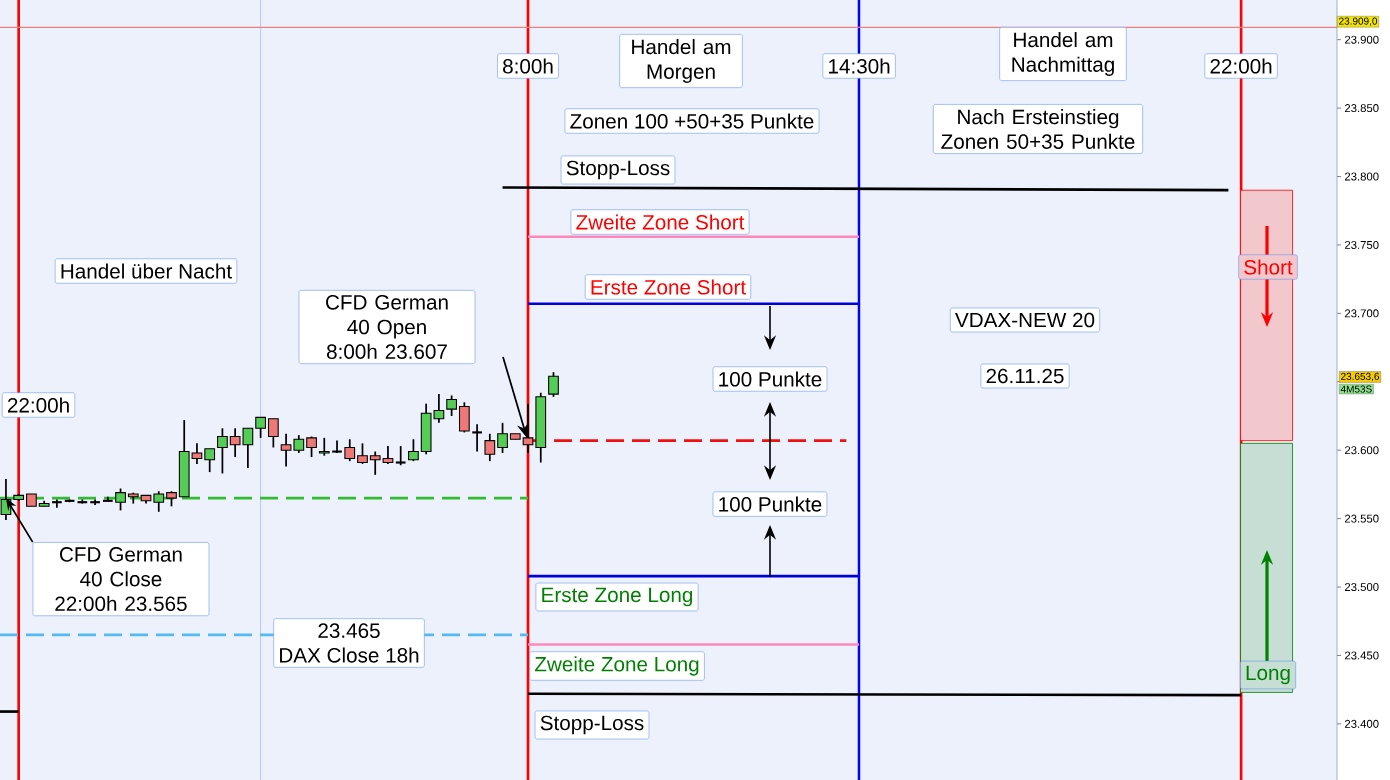 The height and width of the screenshot is (780, 1390). Describe the element at coordinates (1360, 377) in the screenshot. I see `text: 23.653,6` at that location.